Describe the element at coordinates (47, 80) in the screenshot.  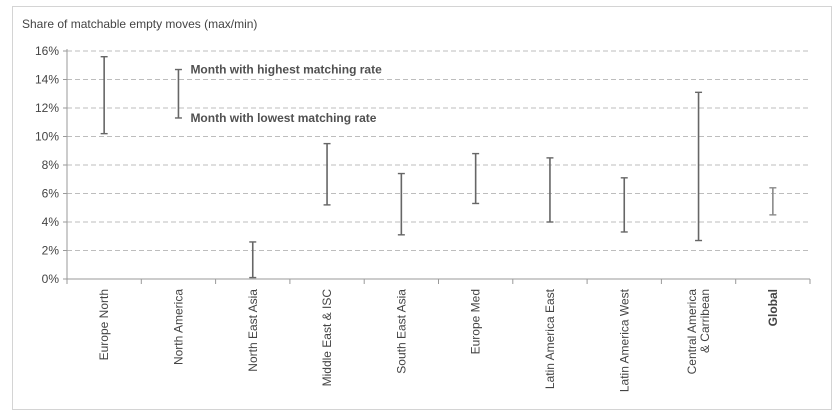
I see `y-tick-label: 14%` at that location.